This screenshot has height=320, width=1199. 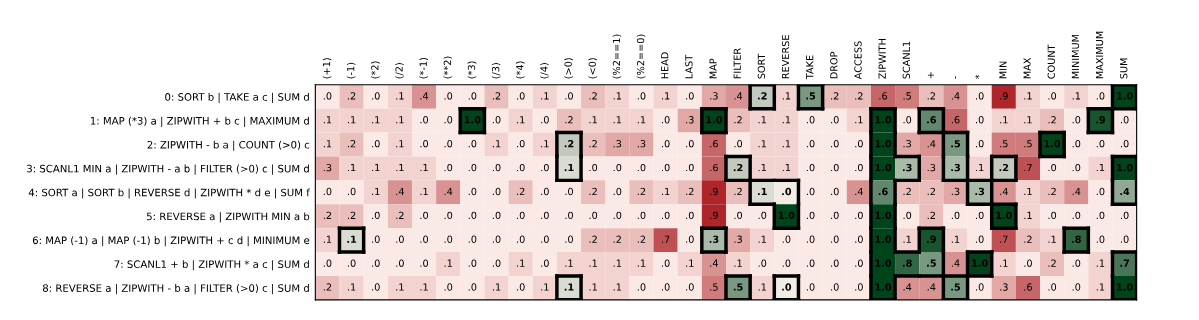 What do you see at coordinates (689, 66) in the screenshot?
I see `x-tick-label: LAST` at bounding box center [689, 66].